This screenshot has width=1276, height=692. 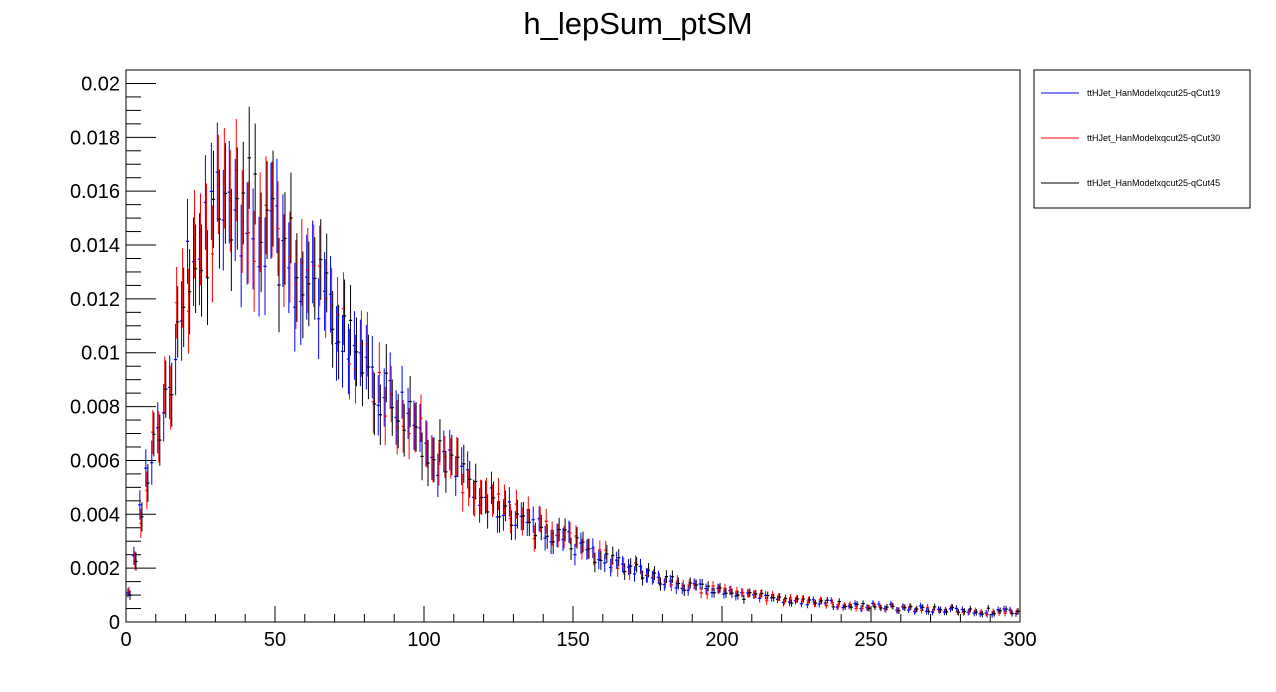 What do you see at coordinates (1153, 93) in the screenshot?
I see `legend-label: ttHJet_HanModelxqcut25-qCut19` at bounding box center [1153, 93].